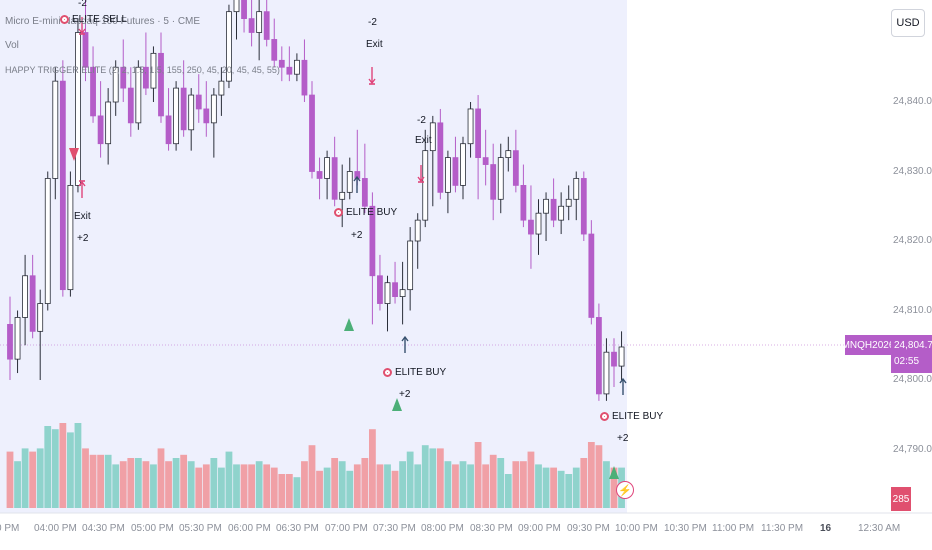  What do you see at coordinates (907, 361) in the screenshot?
I see `bar-countdown: 02:55` at bounding box center [907, 361].